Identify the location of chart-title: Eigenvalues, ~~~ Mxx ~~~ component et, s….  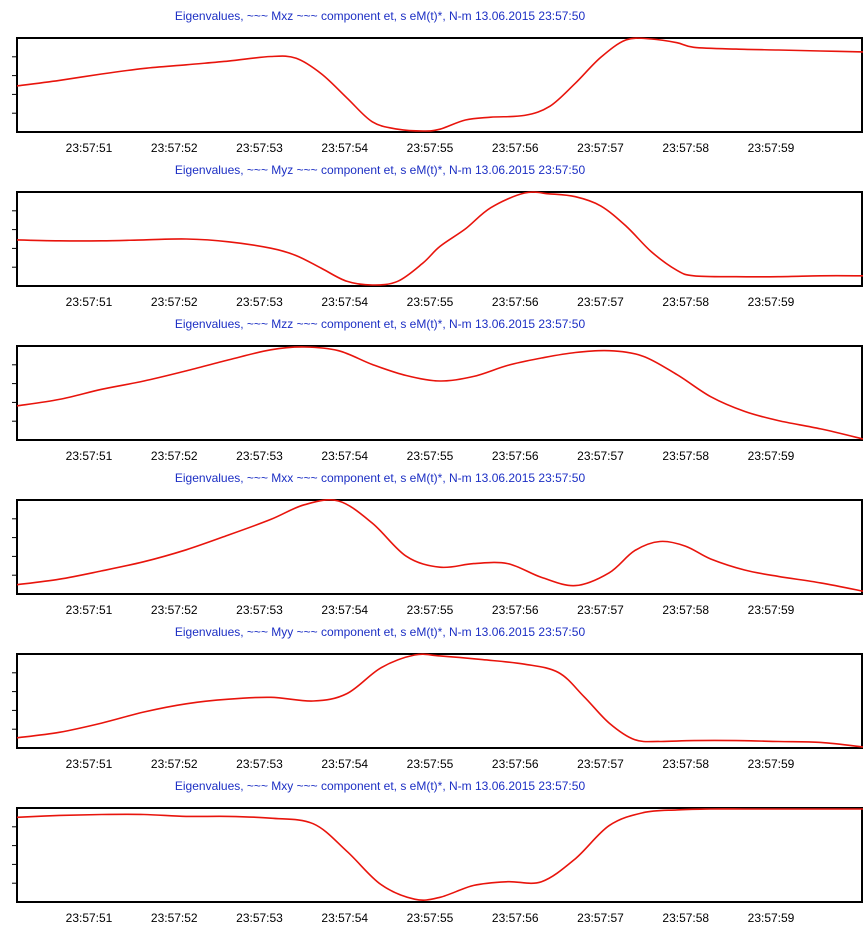
(380, 478).